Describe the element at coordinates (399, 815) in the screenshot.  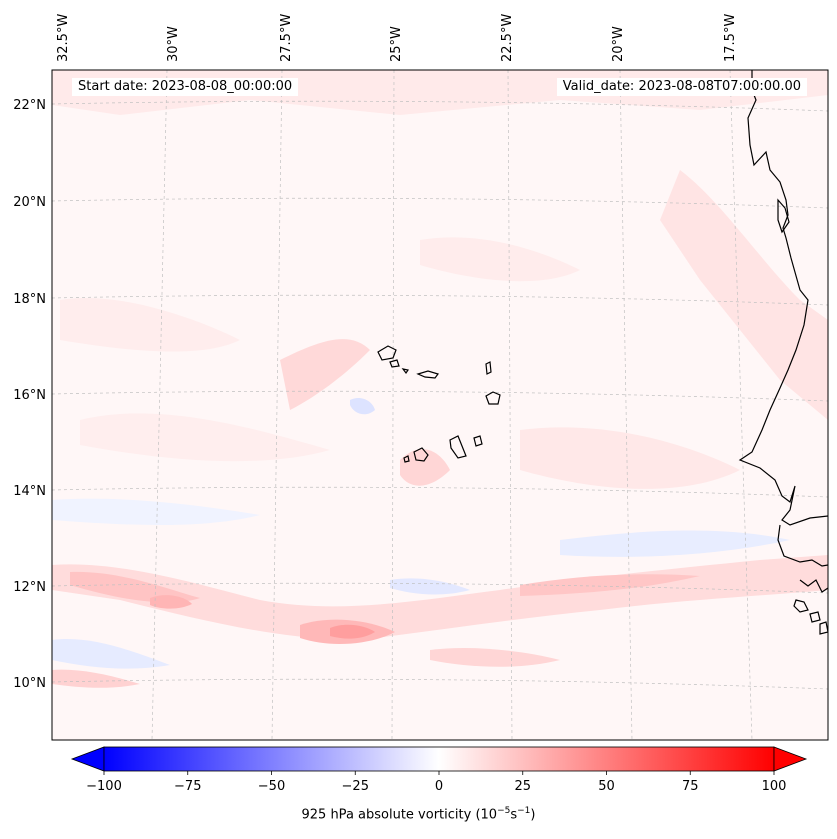
I see `colorbar-title-prefix: 925 hPa absolute vorticity (10` at that location.